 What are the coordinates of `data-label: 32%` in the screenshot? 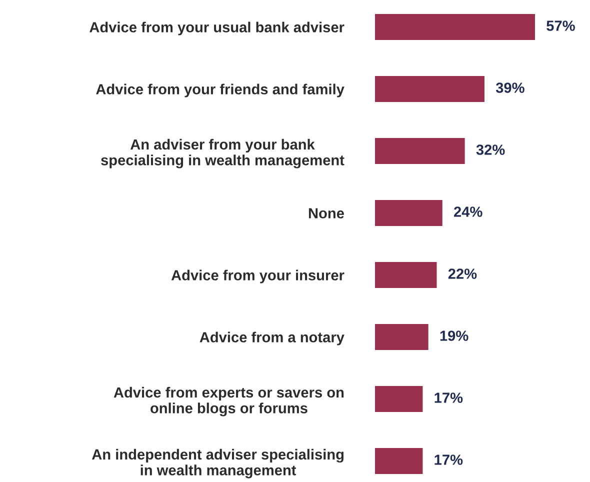 It's located at (490, 149).